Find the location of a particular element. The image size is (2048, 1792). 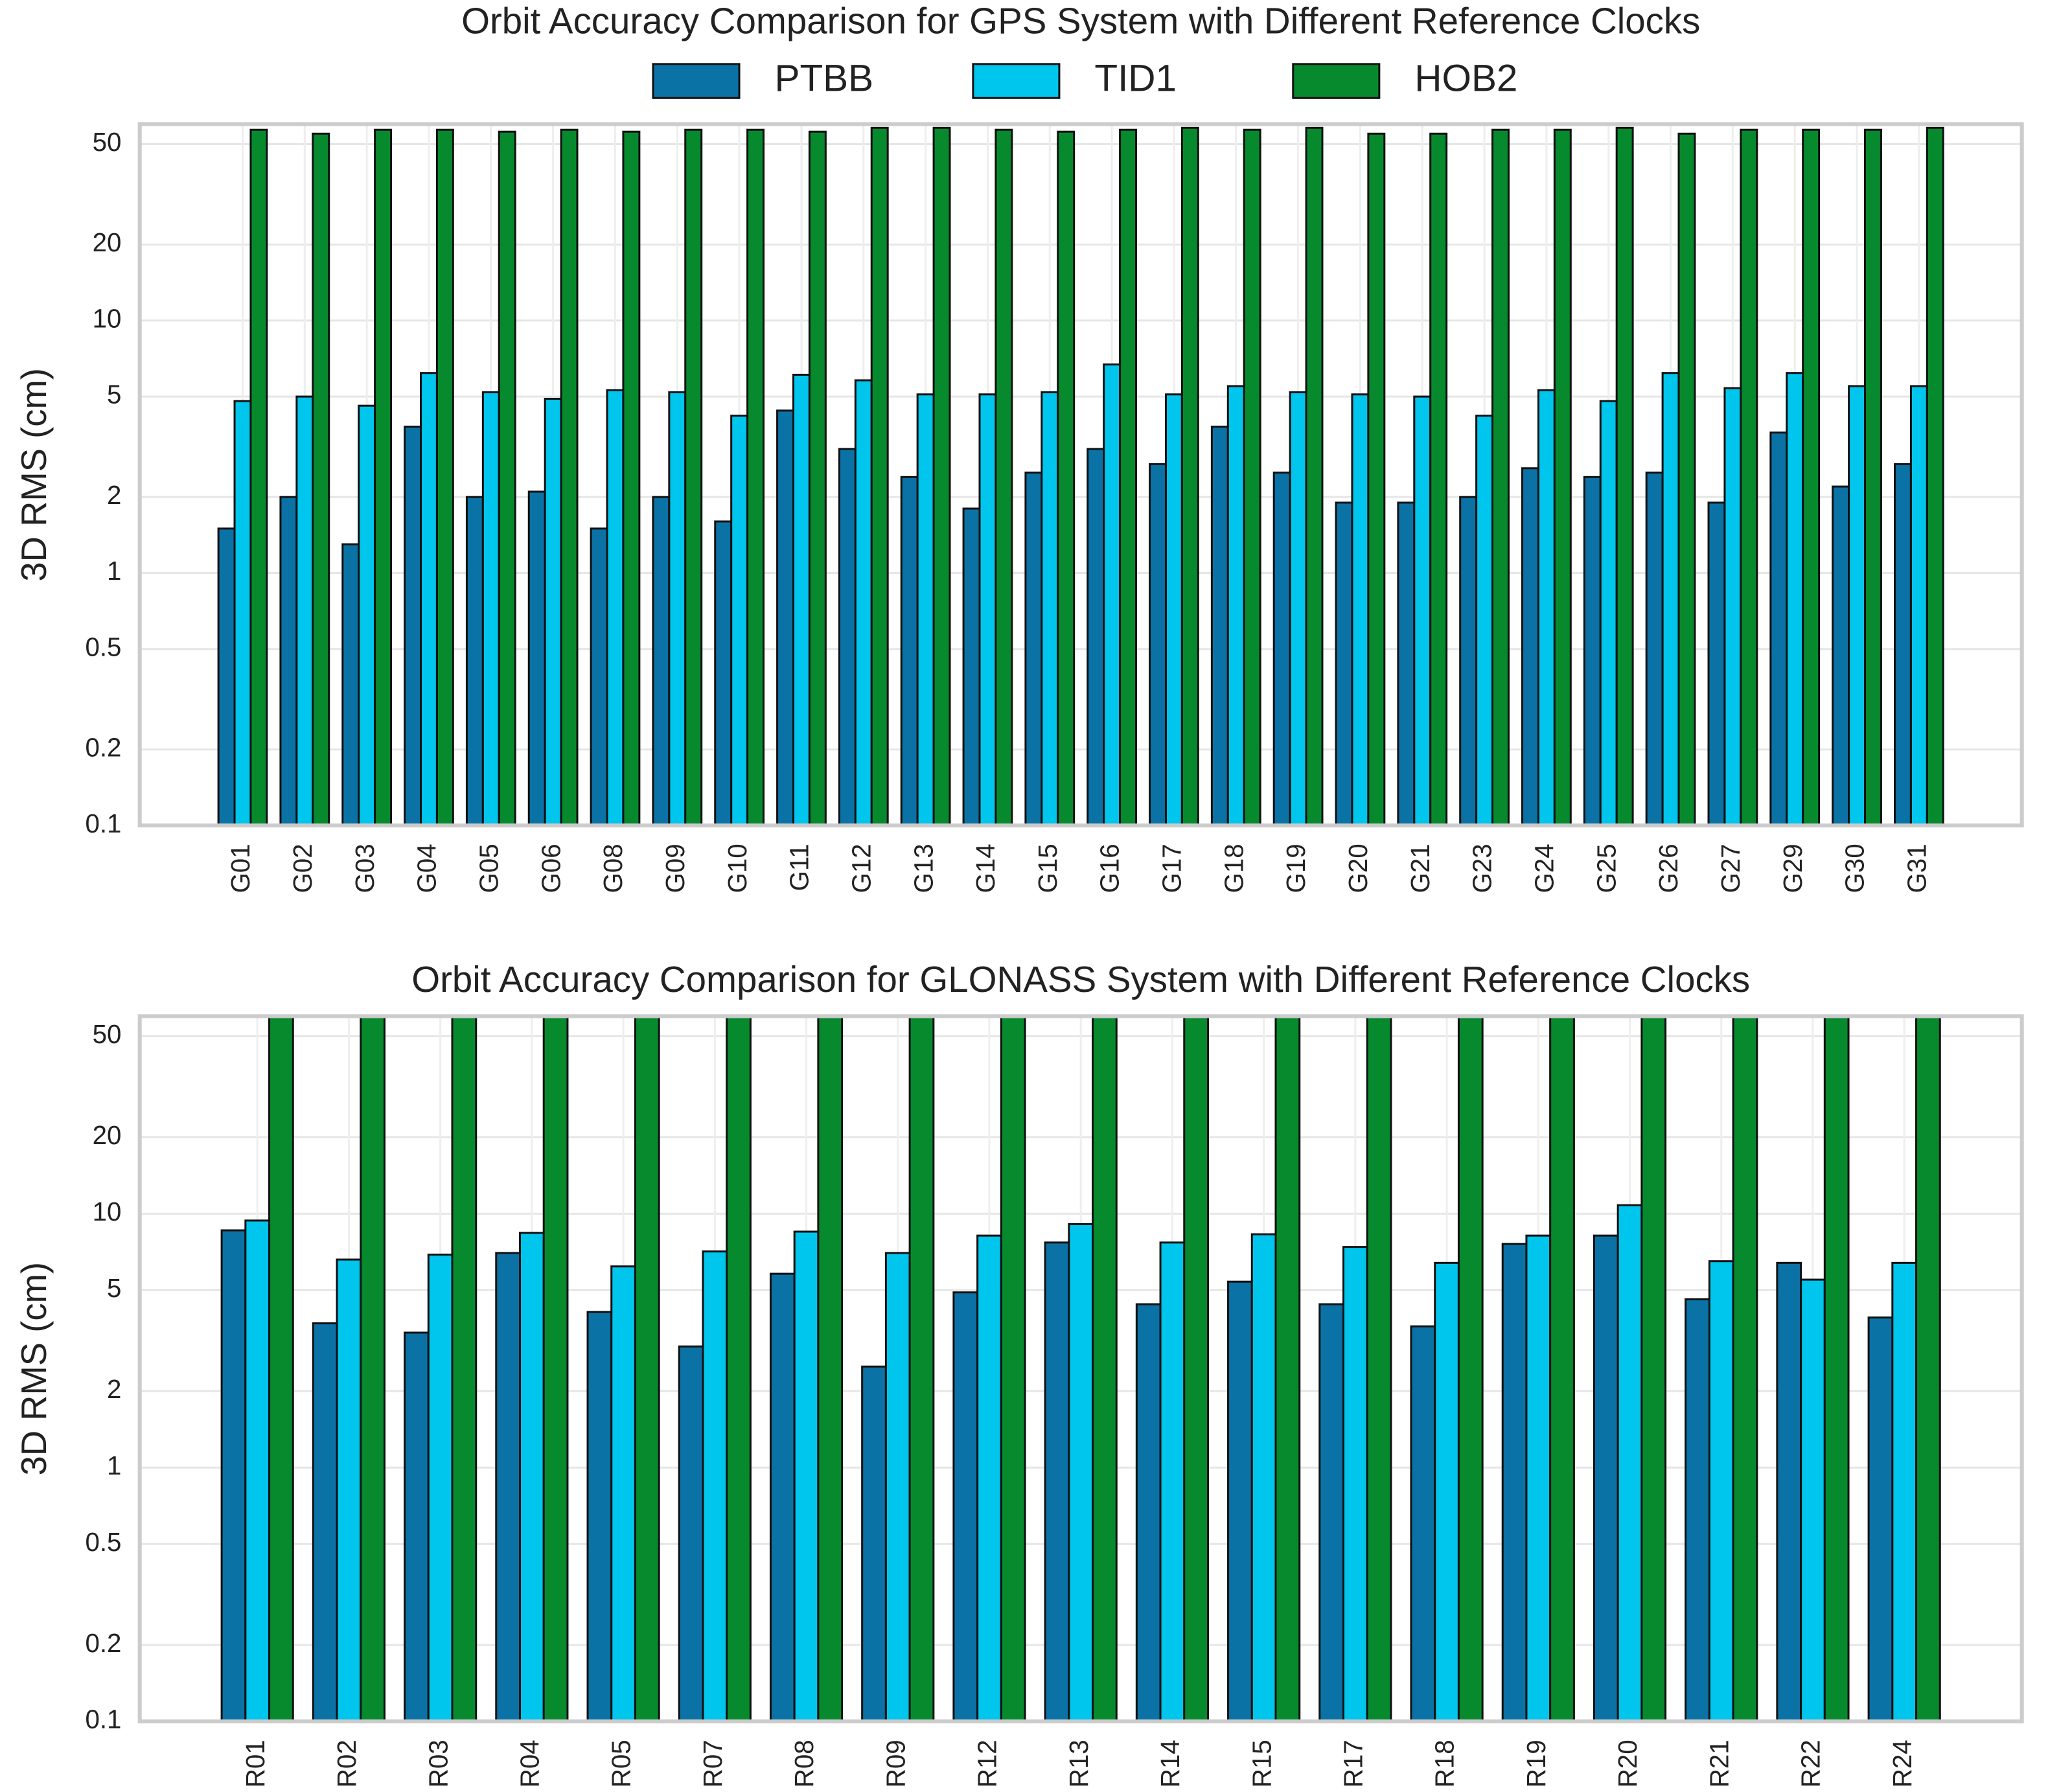

x-tick-label: R09 is located at coordinates (895, 1764).